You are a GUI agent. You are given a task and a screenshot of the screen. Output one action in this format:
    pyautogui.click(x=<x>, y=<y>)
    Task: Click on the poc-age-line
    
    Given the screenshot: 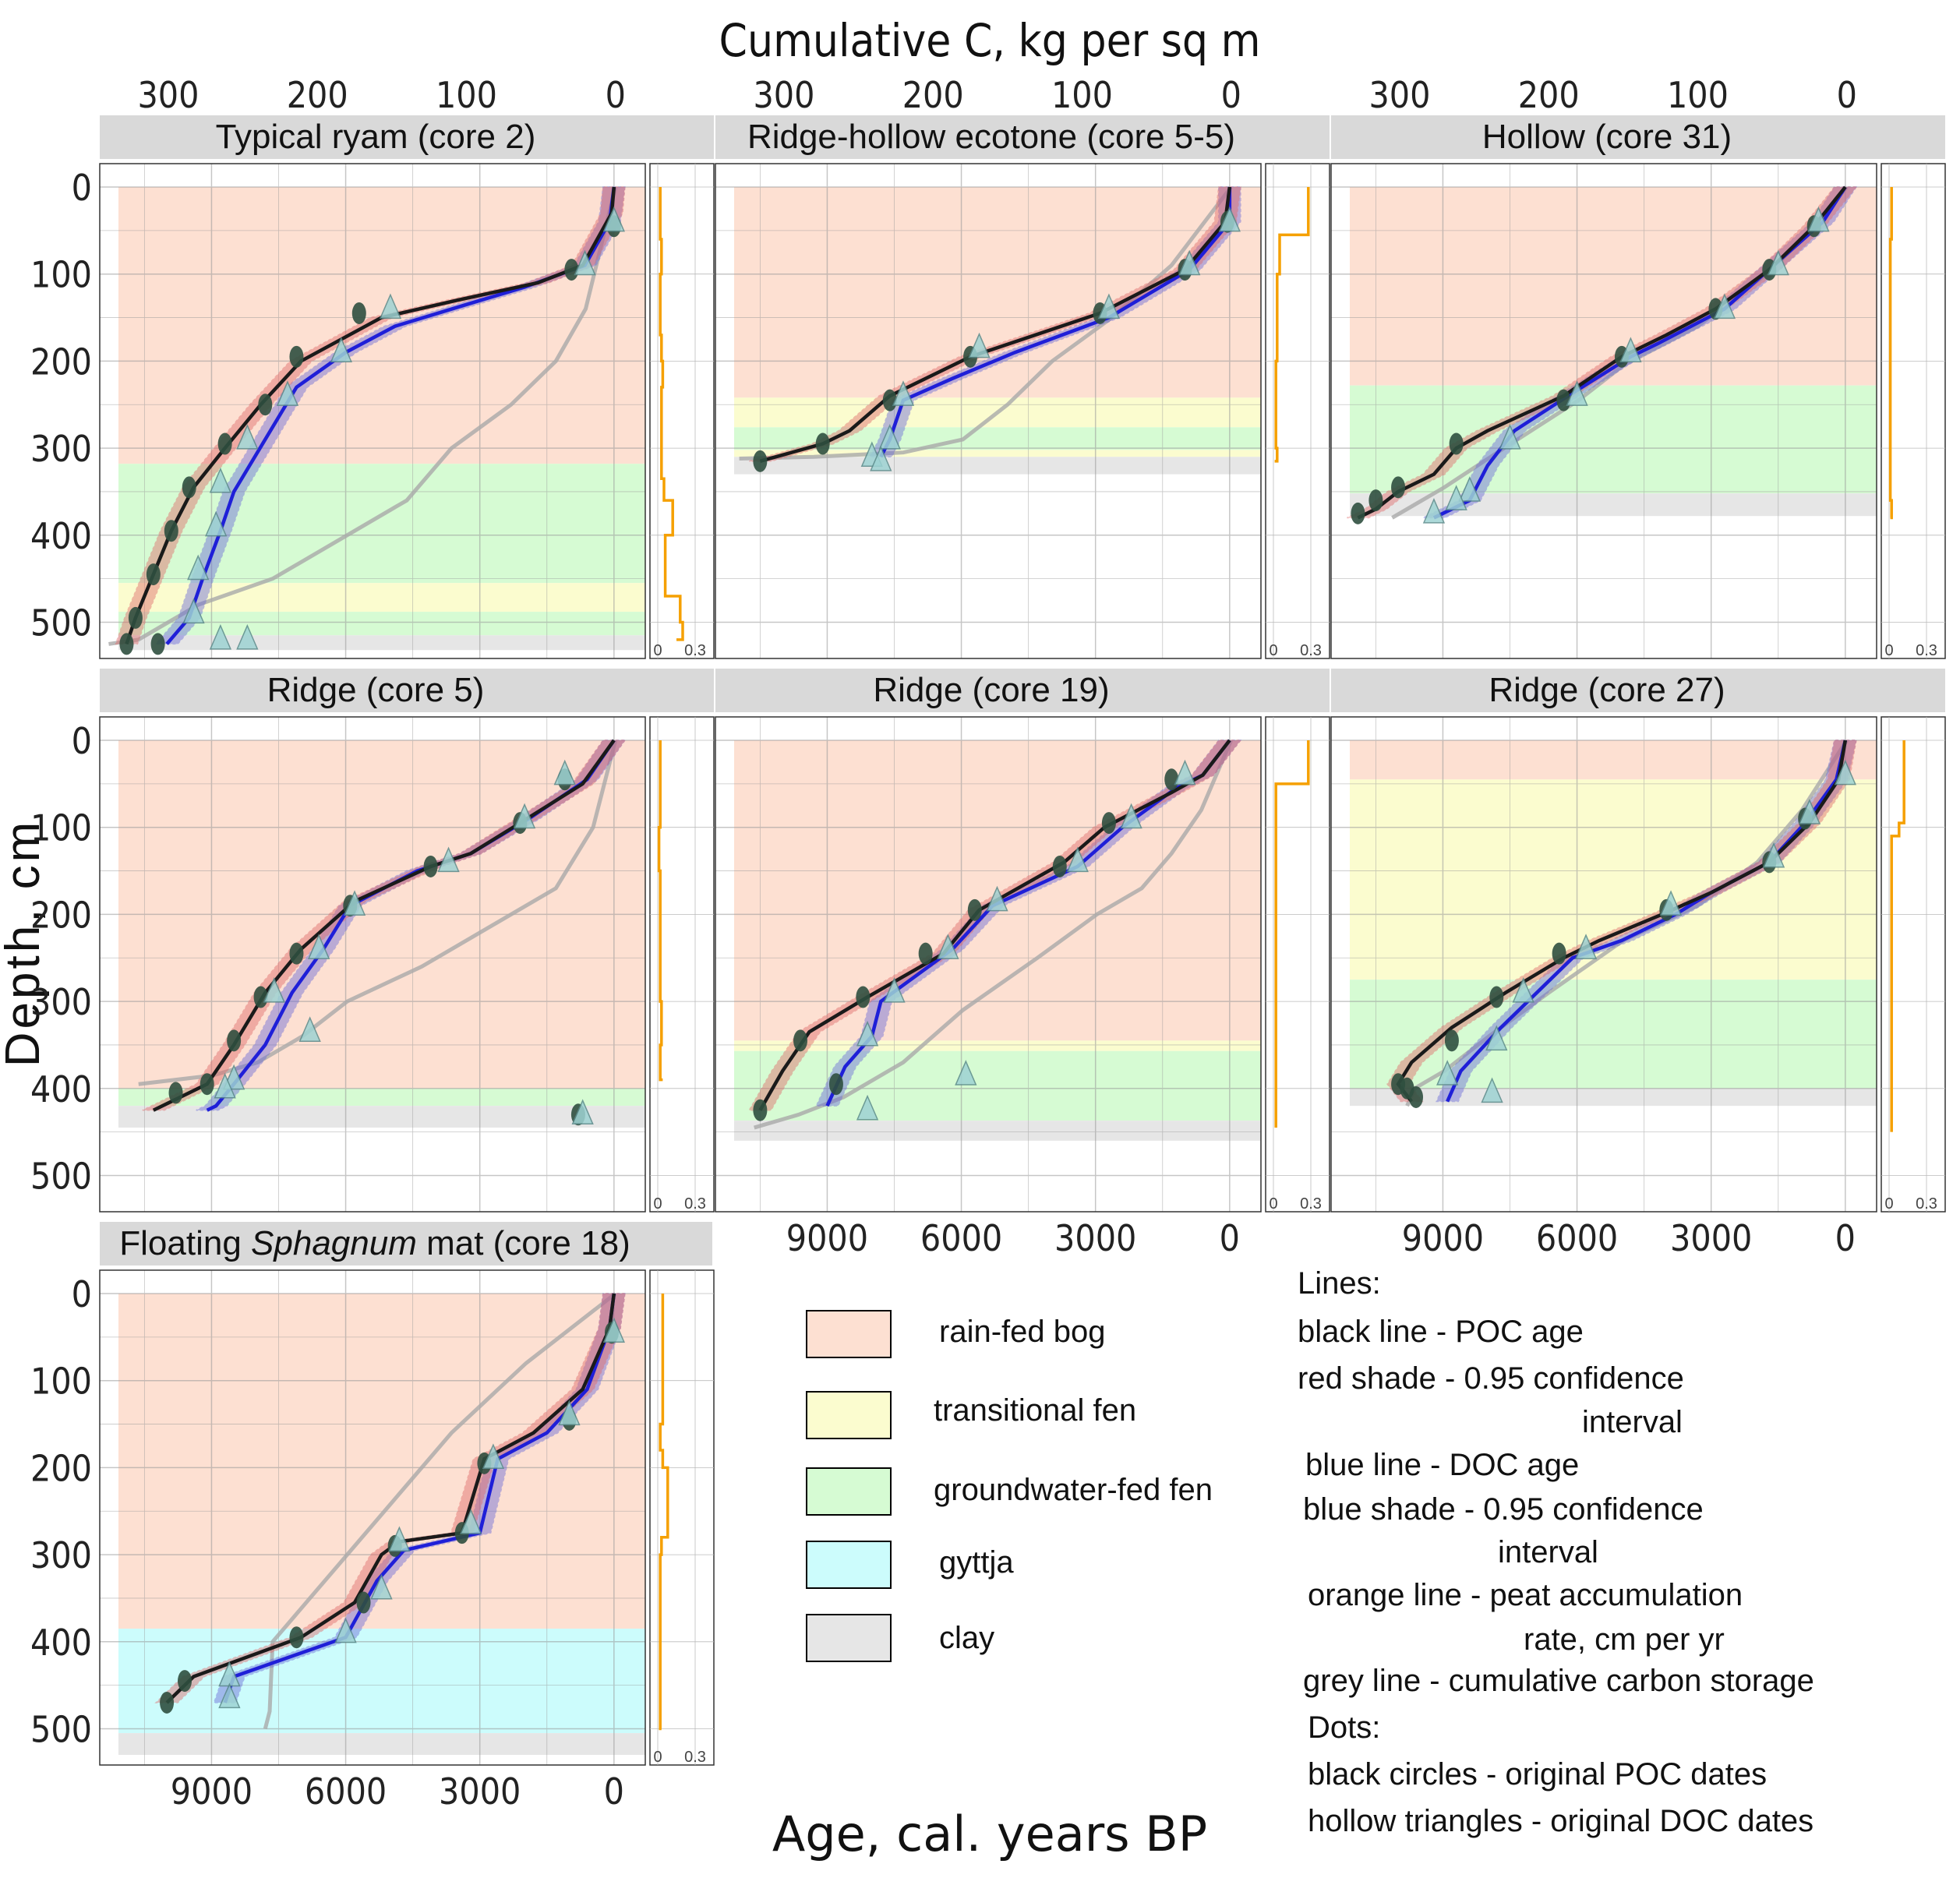 What is the action you would take?
    pyautogui.click(x=390, y=1498)
    